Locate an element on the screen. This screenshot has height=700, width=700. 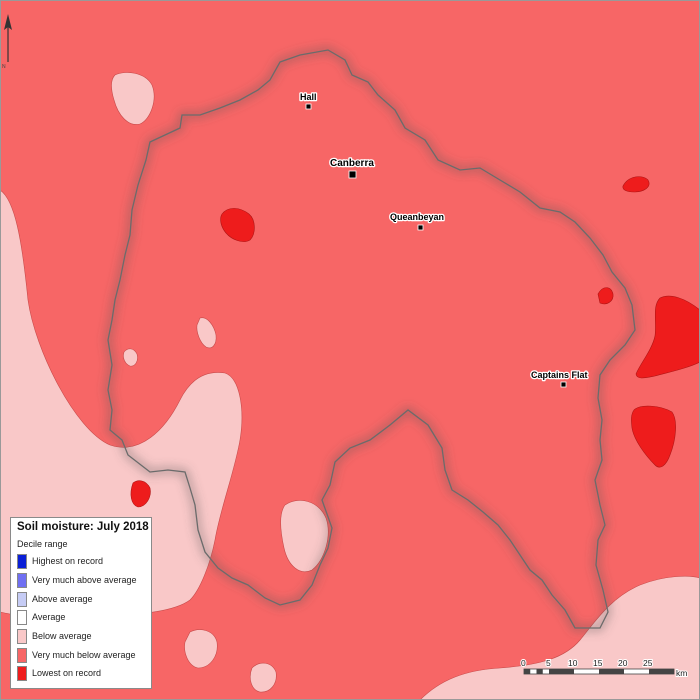
legend-item-lowest-on-record: Lowest on record is located at coordinates (84, 674).